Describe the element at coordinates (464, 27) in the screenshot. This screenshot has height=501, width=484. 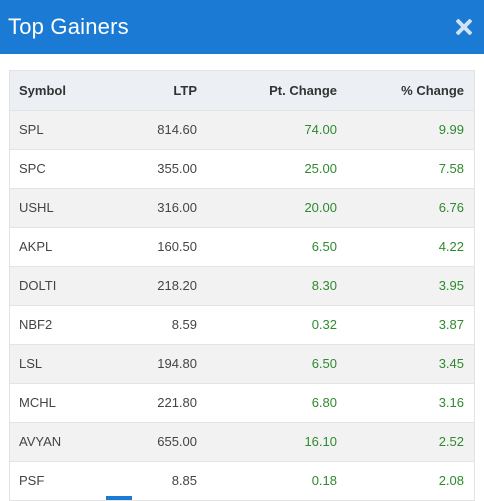
I see `close-icon` at that location.